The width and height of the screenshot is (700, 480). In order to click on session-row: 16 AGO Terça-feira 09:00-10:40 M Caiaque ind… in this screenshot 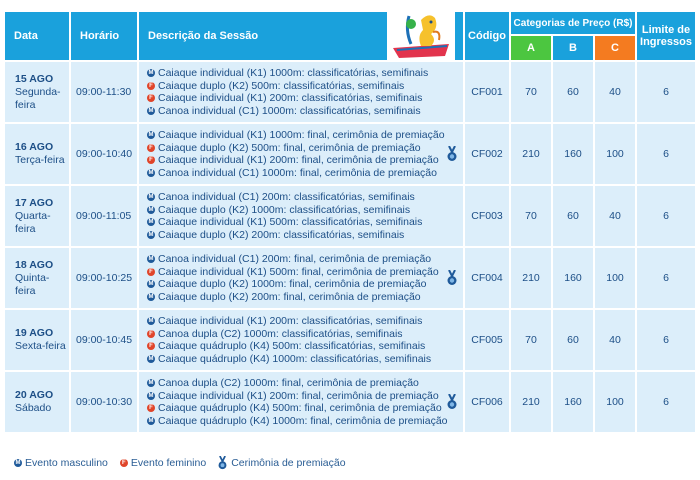, I will do `click(350, 154)`.